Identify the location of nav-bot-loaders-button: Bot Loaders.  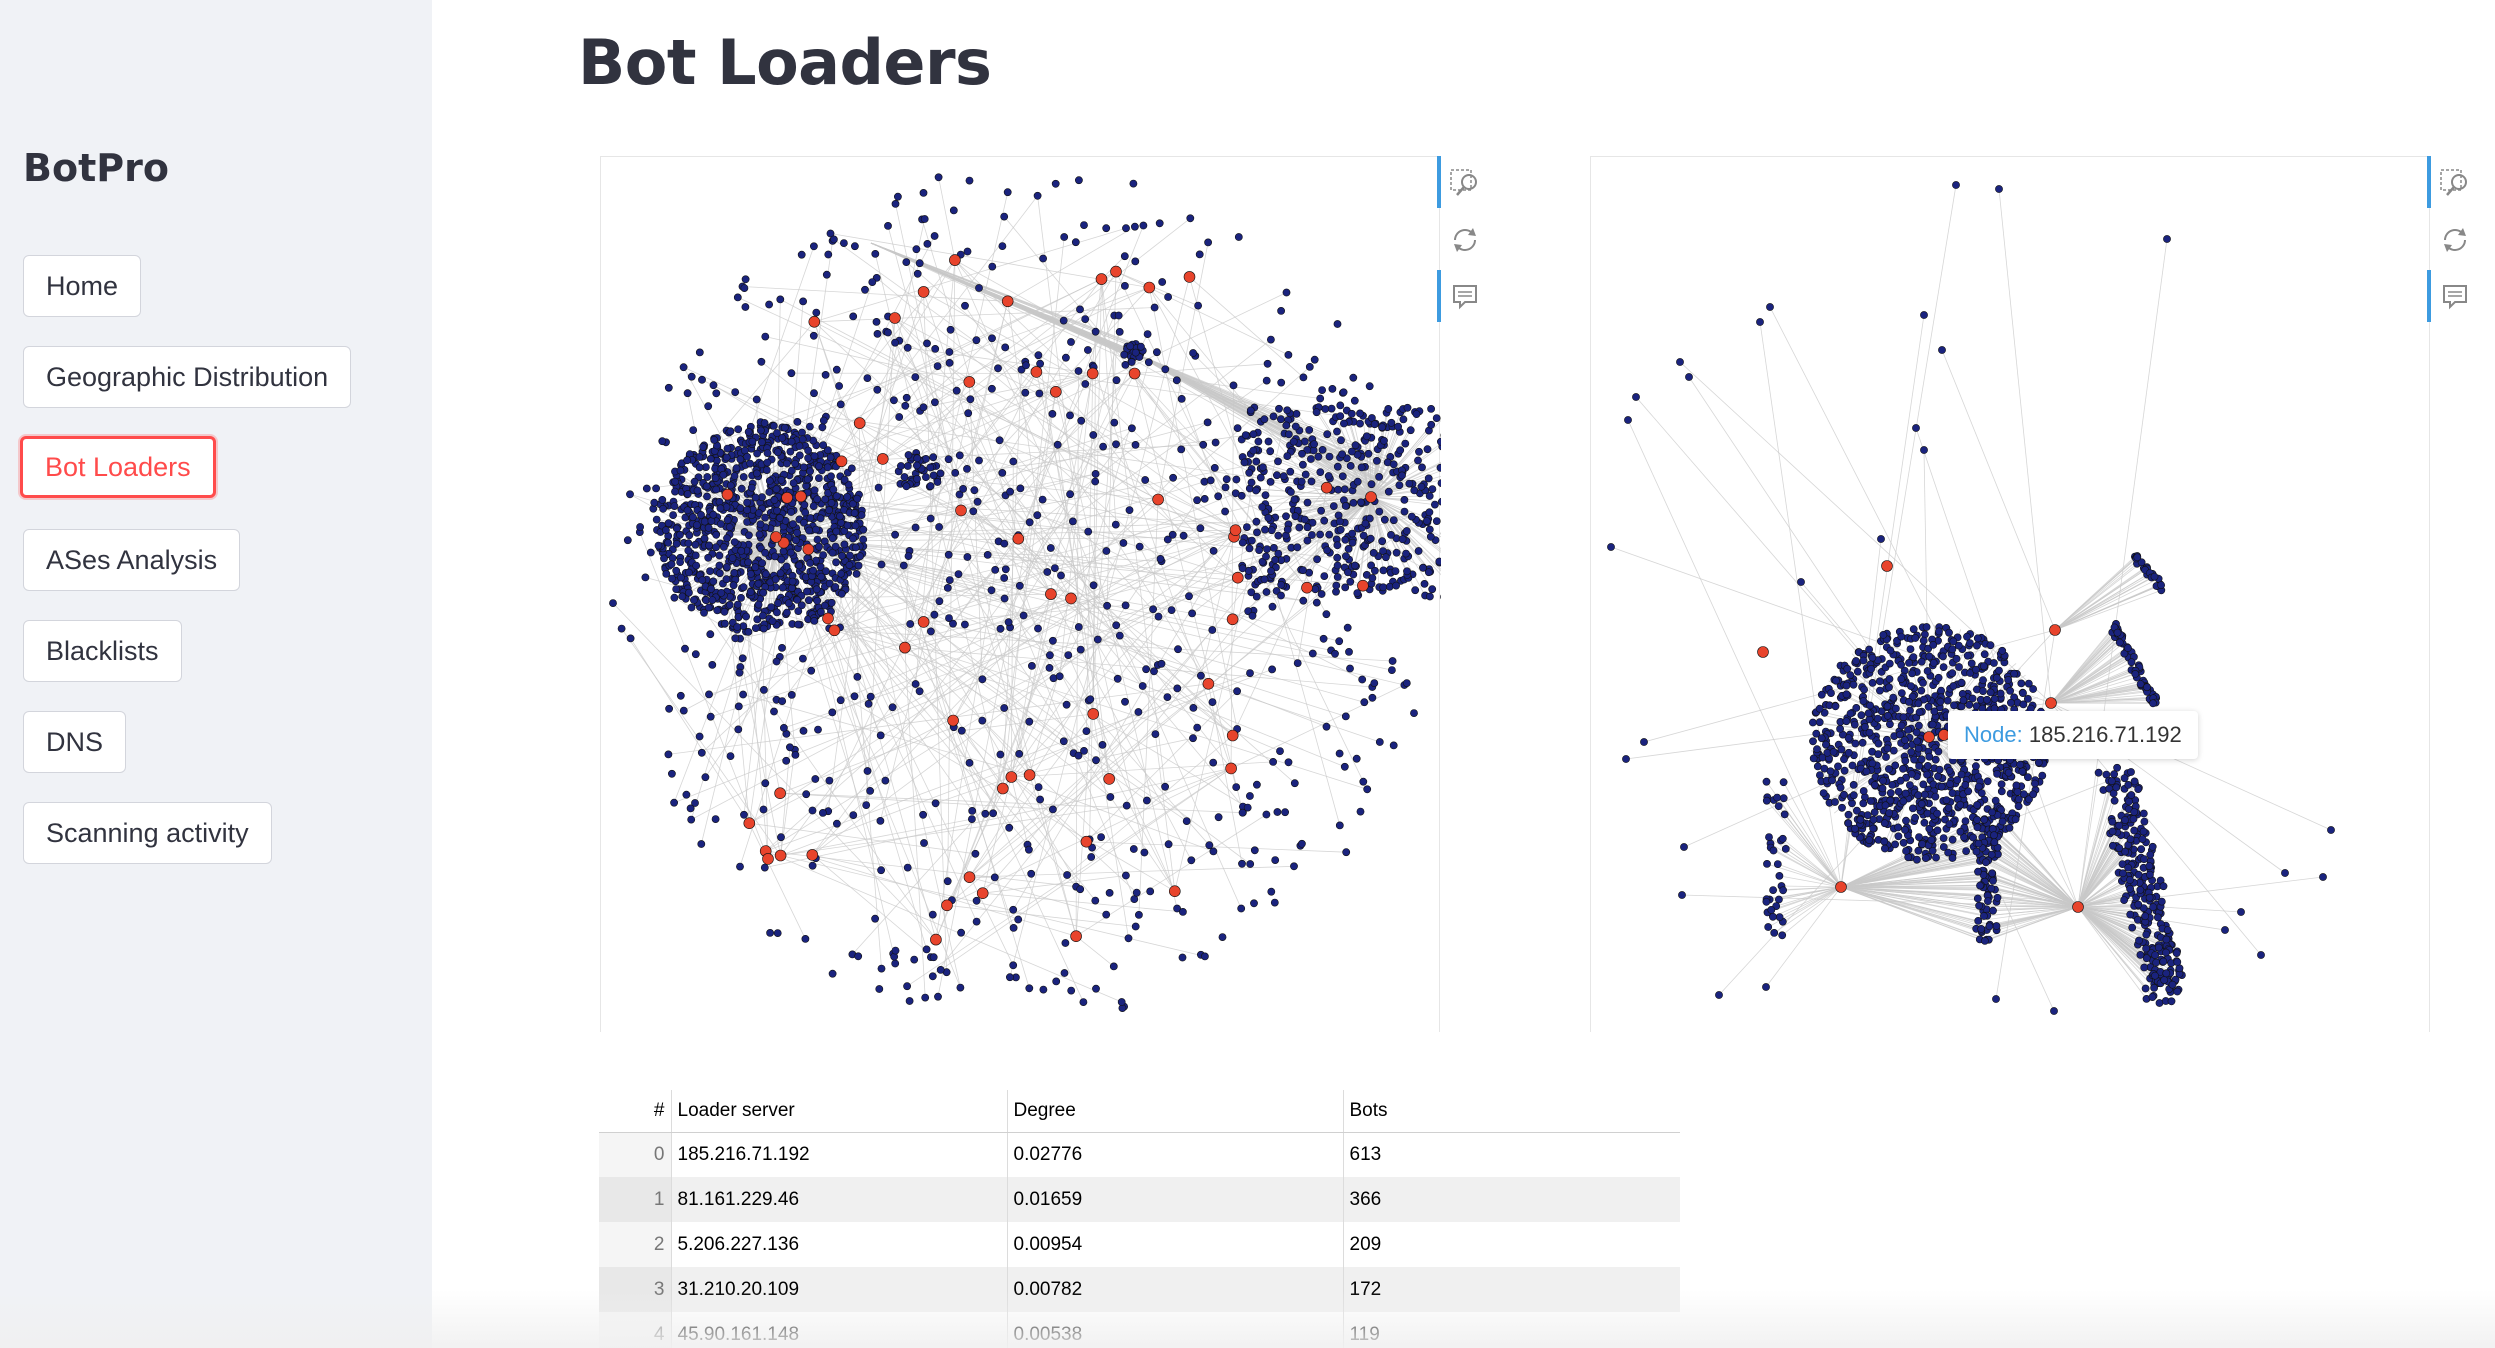
(118, 467).